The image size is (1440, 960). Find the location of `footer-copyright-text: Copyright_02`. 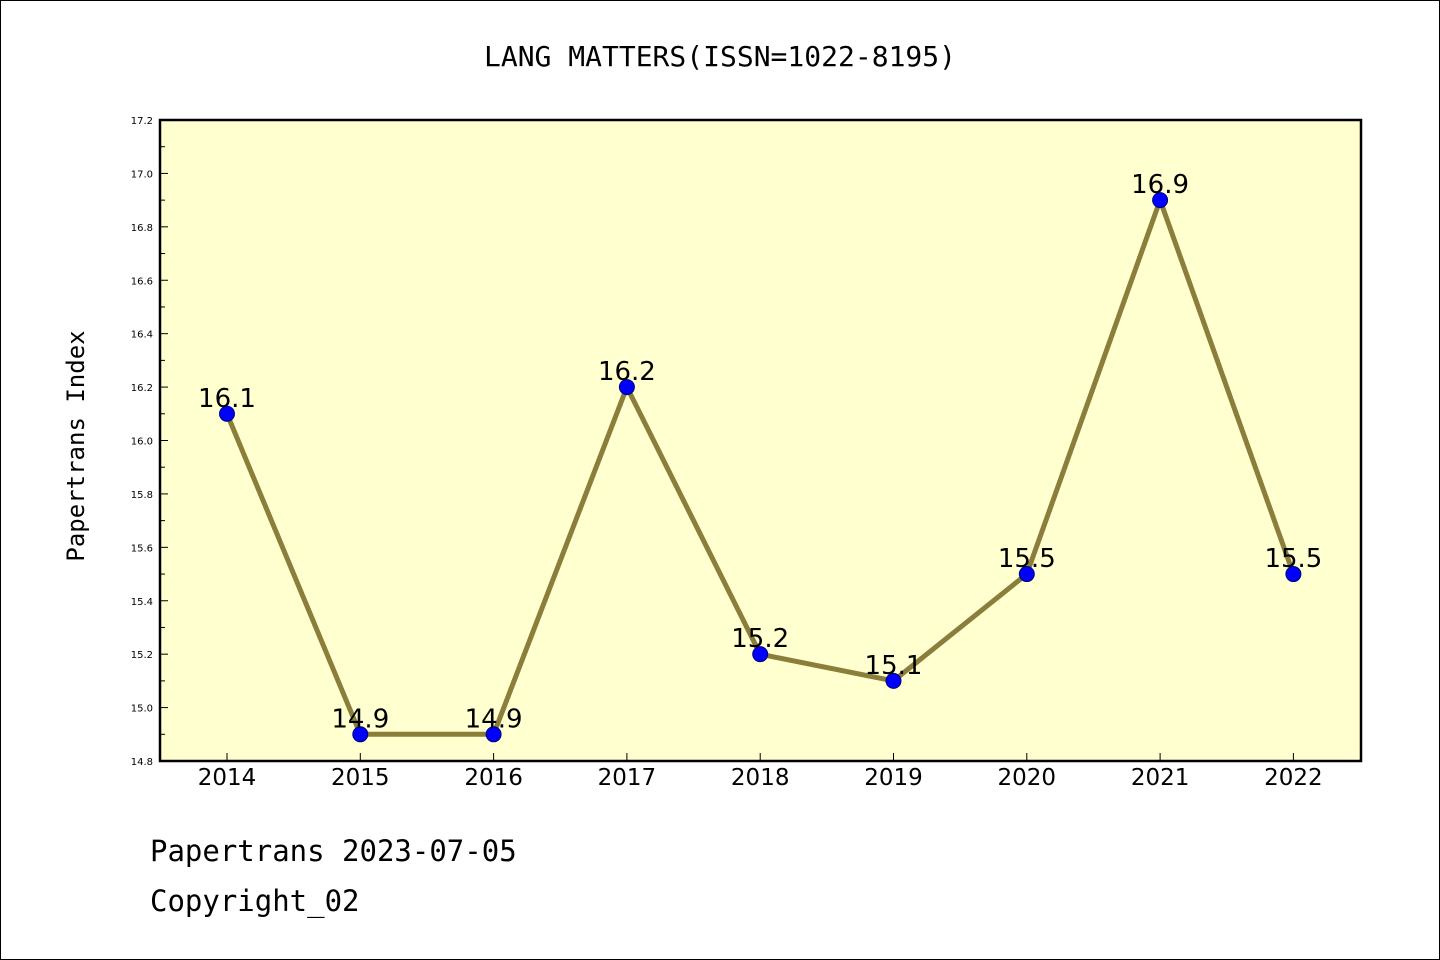

footer-copyright-text: Copyright_02 is located at coordinates (255, 901).